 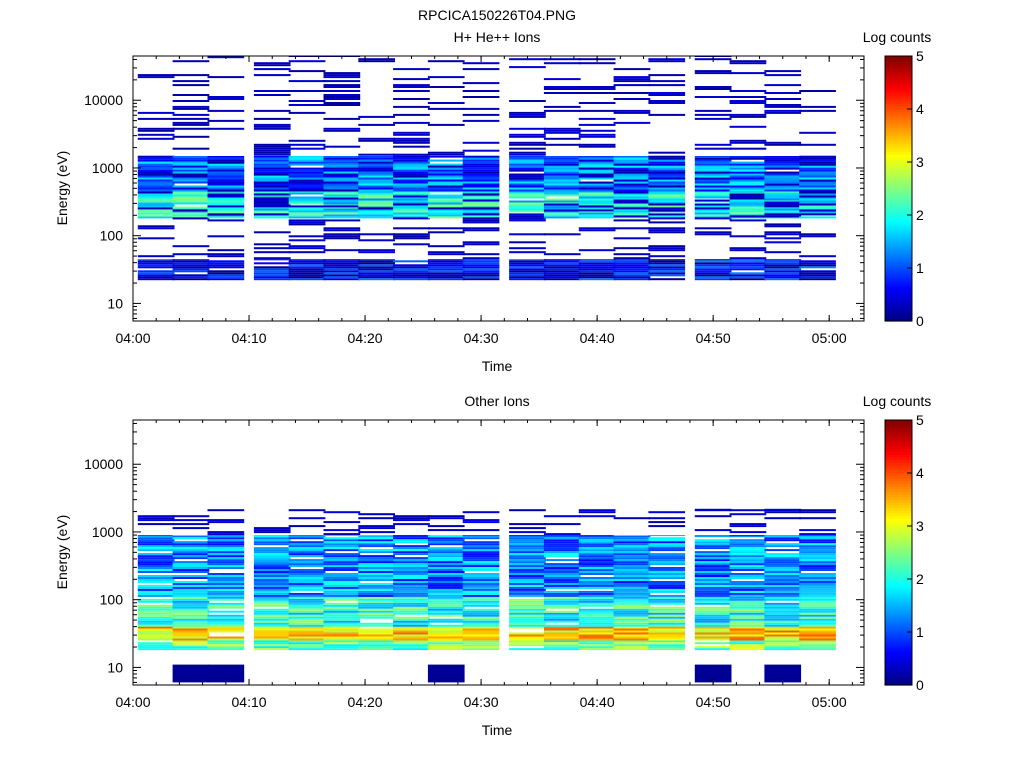 I want to click on x-tick-label: 04:50, so click(x=713, y=702).